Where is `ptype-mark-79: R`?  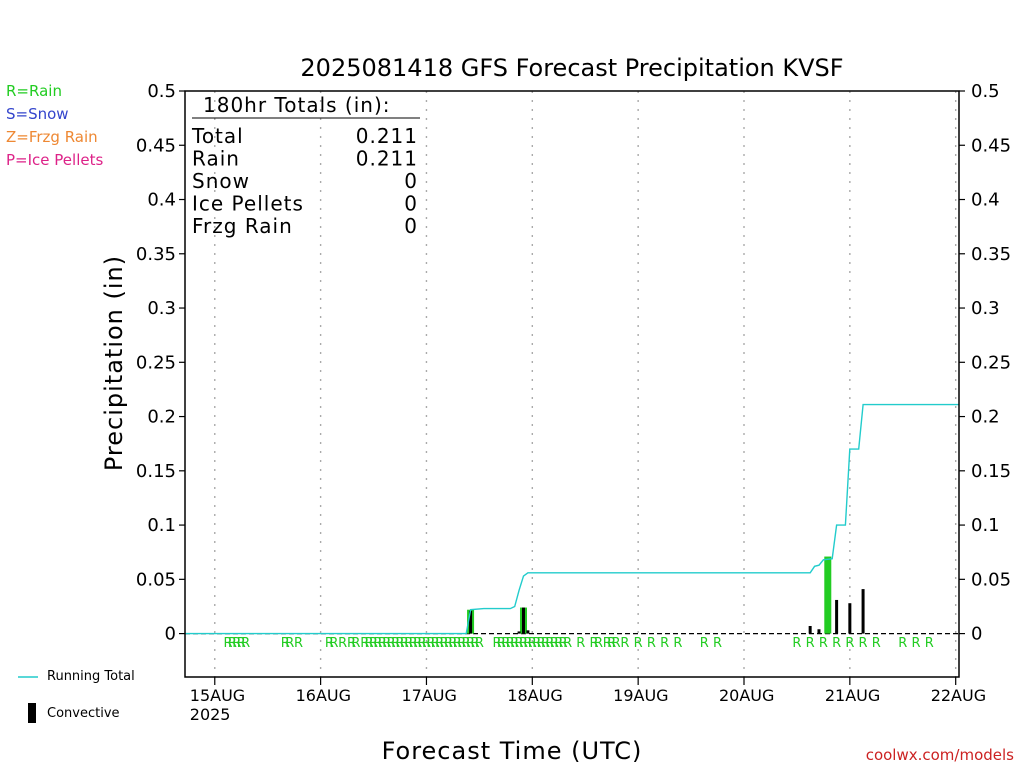 ptype-mark-79: R is located at coordinates (929, 643).